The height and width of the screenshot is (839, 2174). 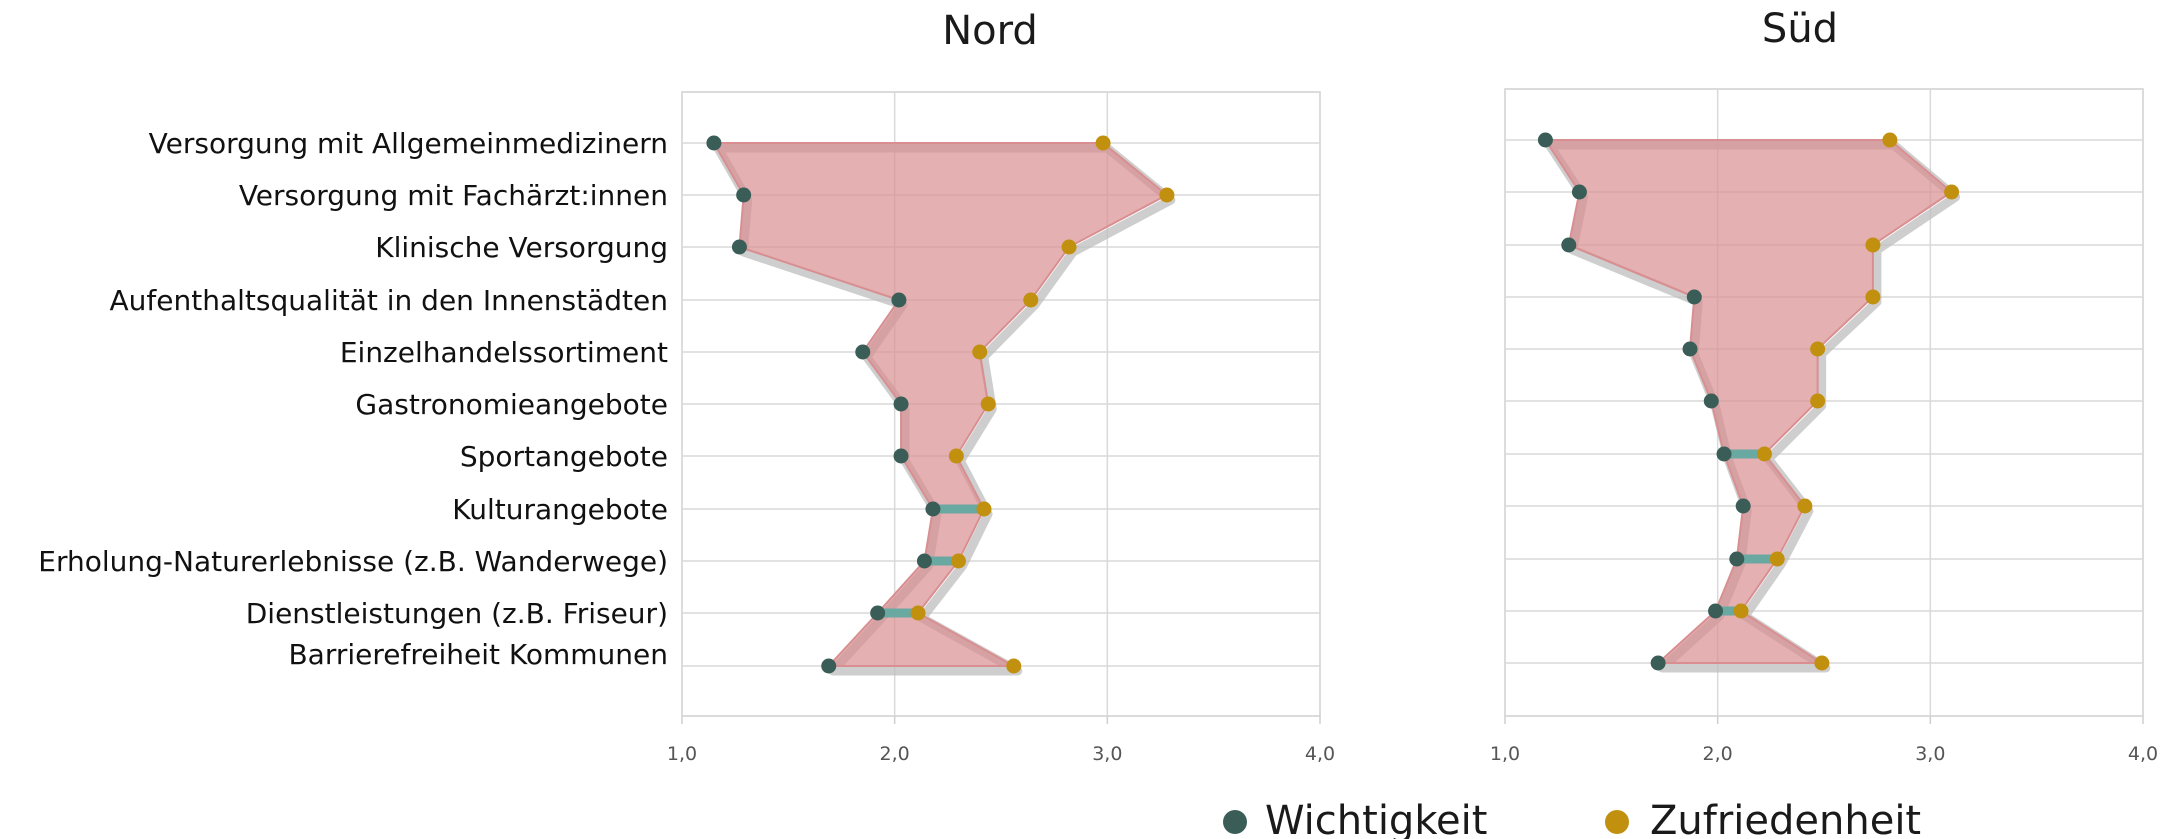 What do you see at coordinates (389, 300) in the screenshot?
I see `category-label: Aufenthaltsqualität in den Innenstädten` at bounding box center [389, 300].